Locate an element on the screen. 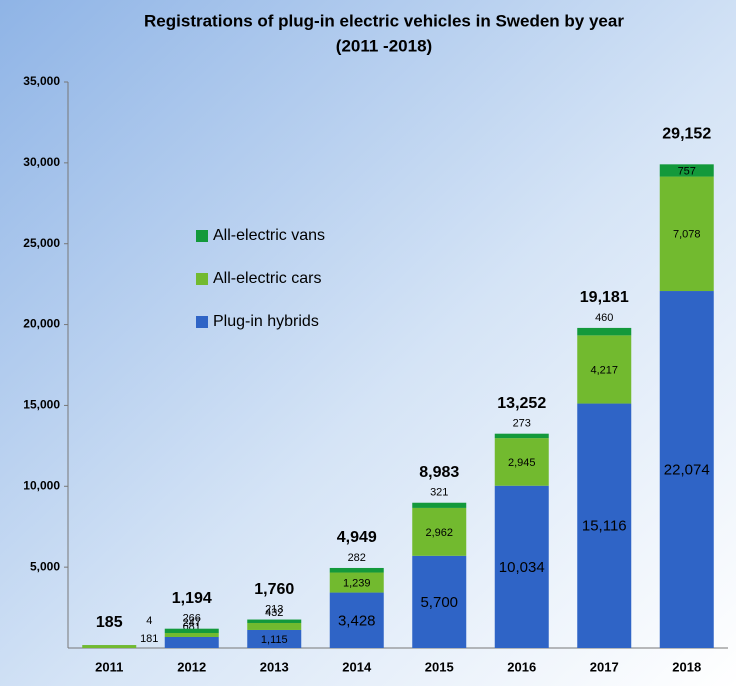 This screenshot has height=686, width=736. x-tick-label: 2013 is located at coordinates (274, 666).